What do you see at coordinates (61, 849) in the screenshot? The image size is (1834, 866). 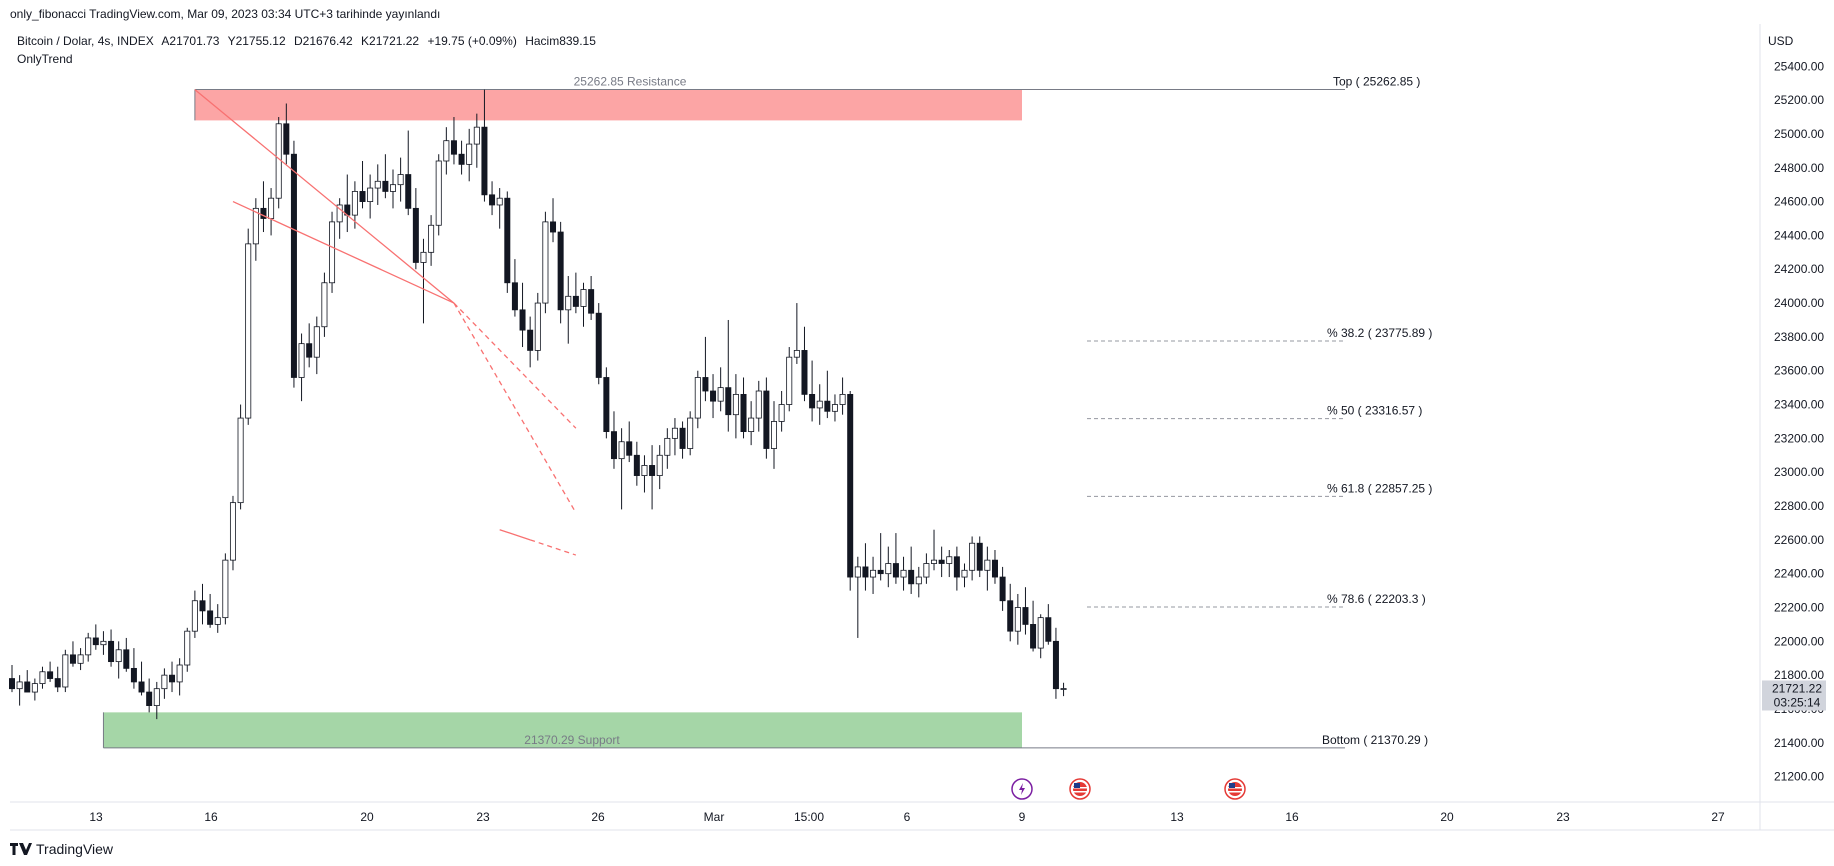 I see `tradingview-footer: TradingView` at bounding box center [61, 849].